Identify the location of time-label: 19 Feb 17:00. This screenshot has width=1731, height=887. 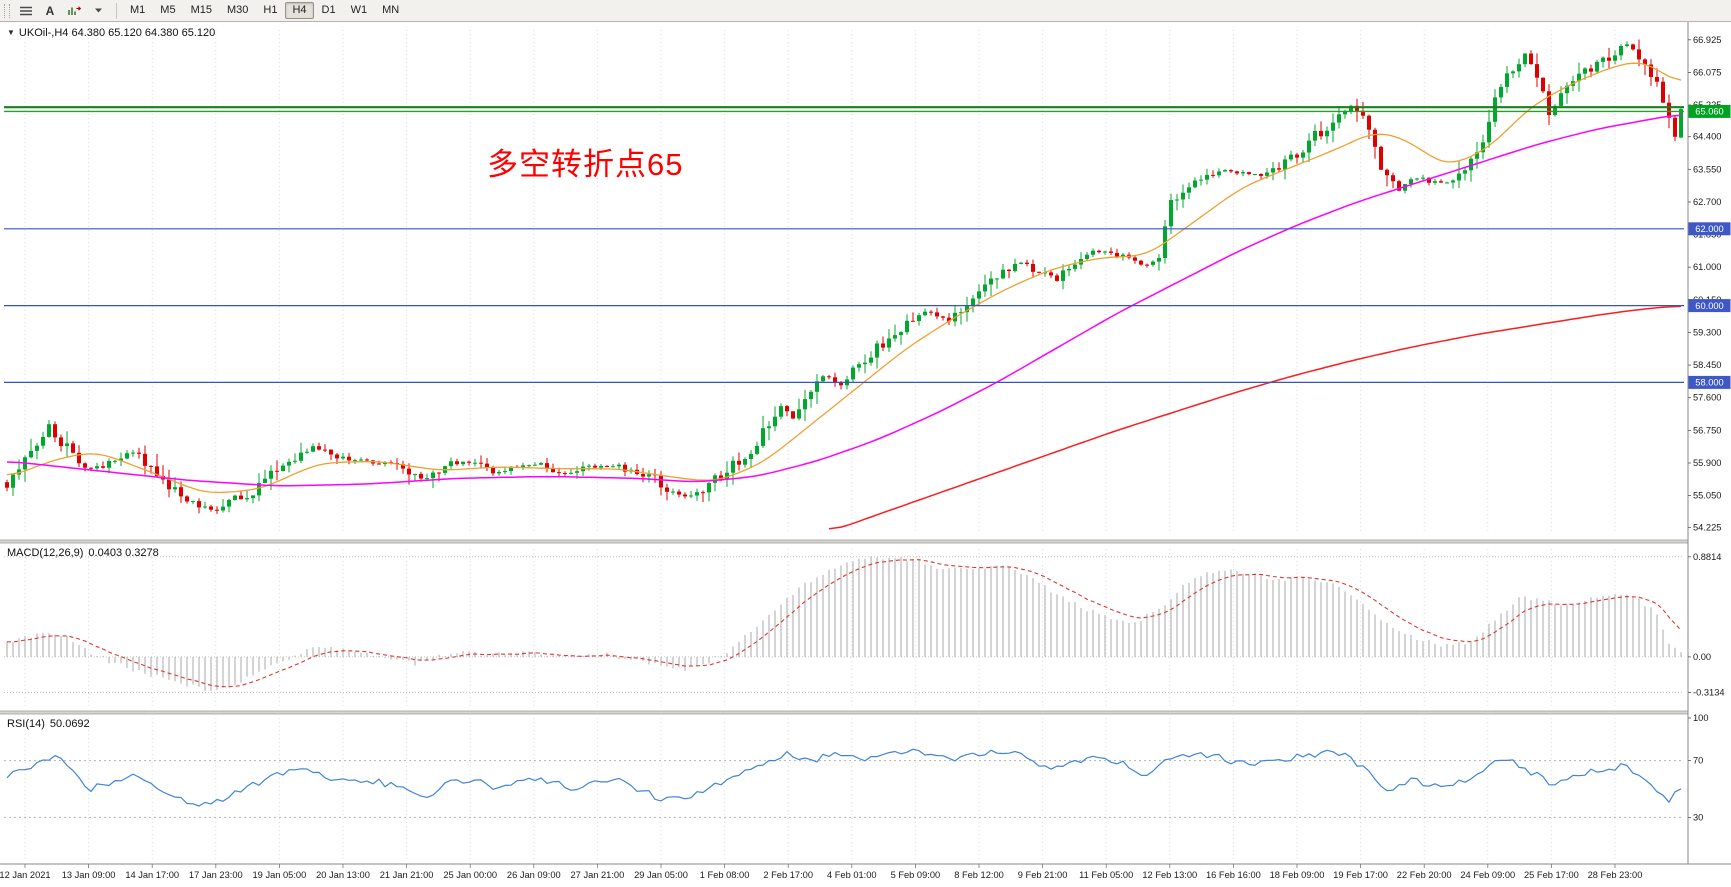
(1360, 875).